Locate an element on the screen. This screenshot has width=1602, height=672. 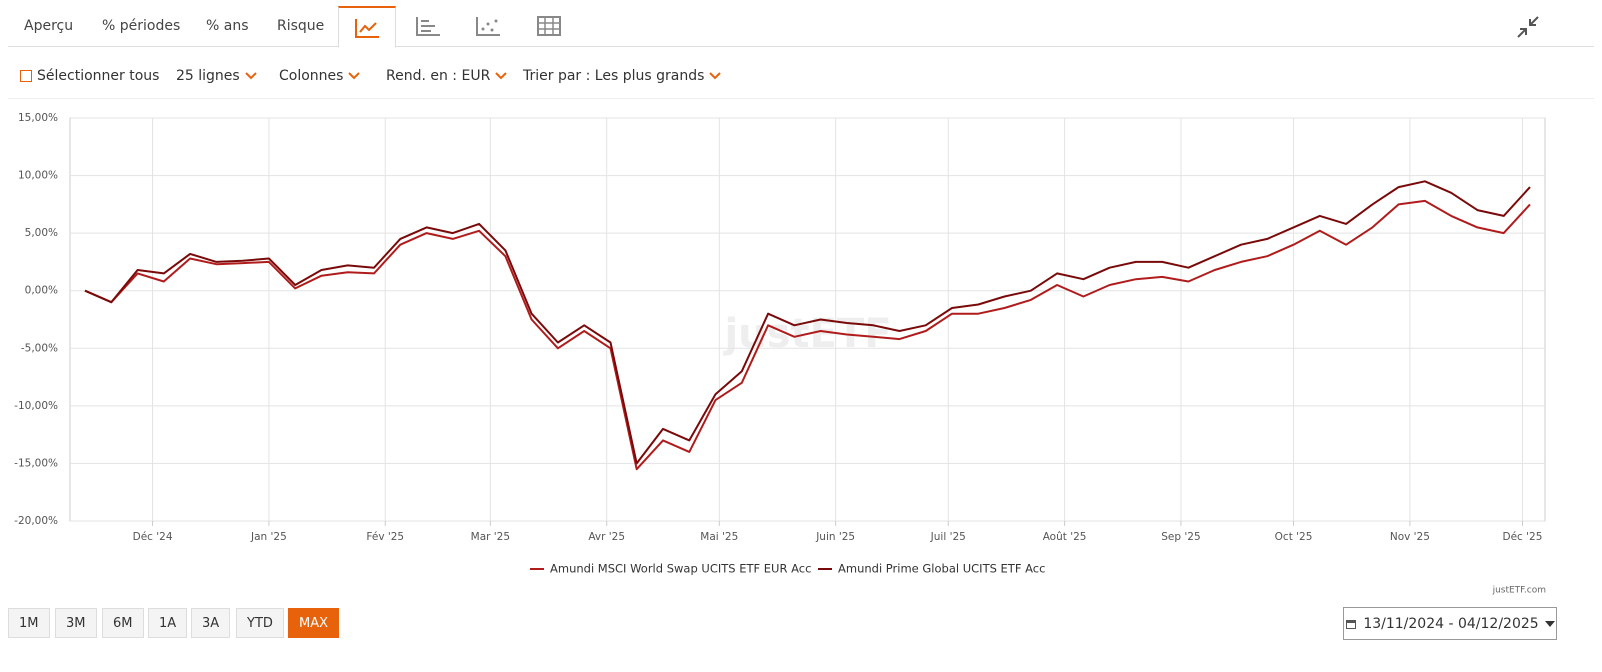
date-range-text: 13/11/2024 - 04/12/2025 is located at coordinates (1451, 623).